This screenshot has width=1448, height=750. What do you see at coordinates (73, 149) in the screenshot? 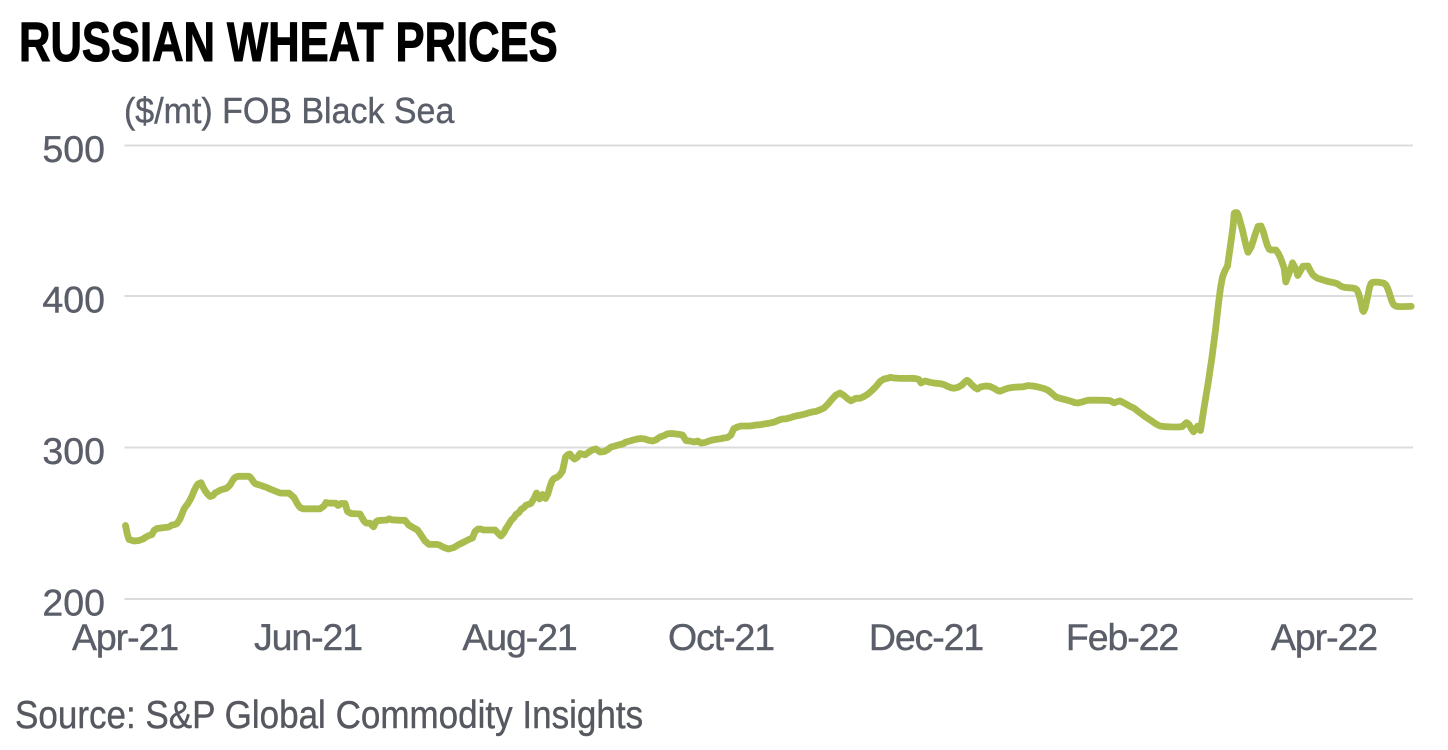
I see `svg-text: 500` at bounding box center [73, 149].